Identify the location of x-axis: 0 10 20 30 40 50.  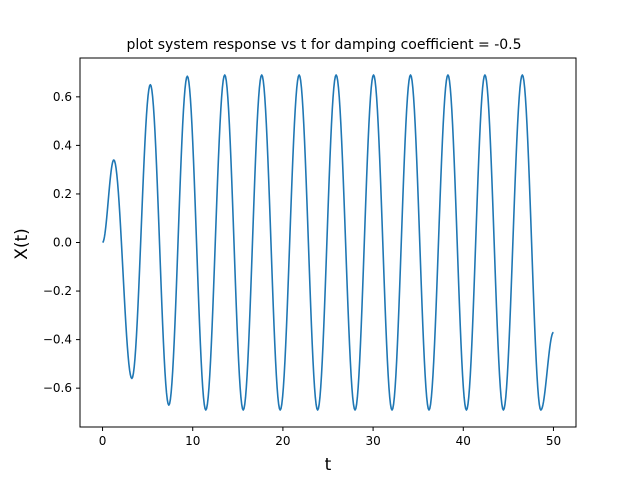
(330, 437).